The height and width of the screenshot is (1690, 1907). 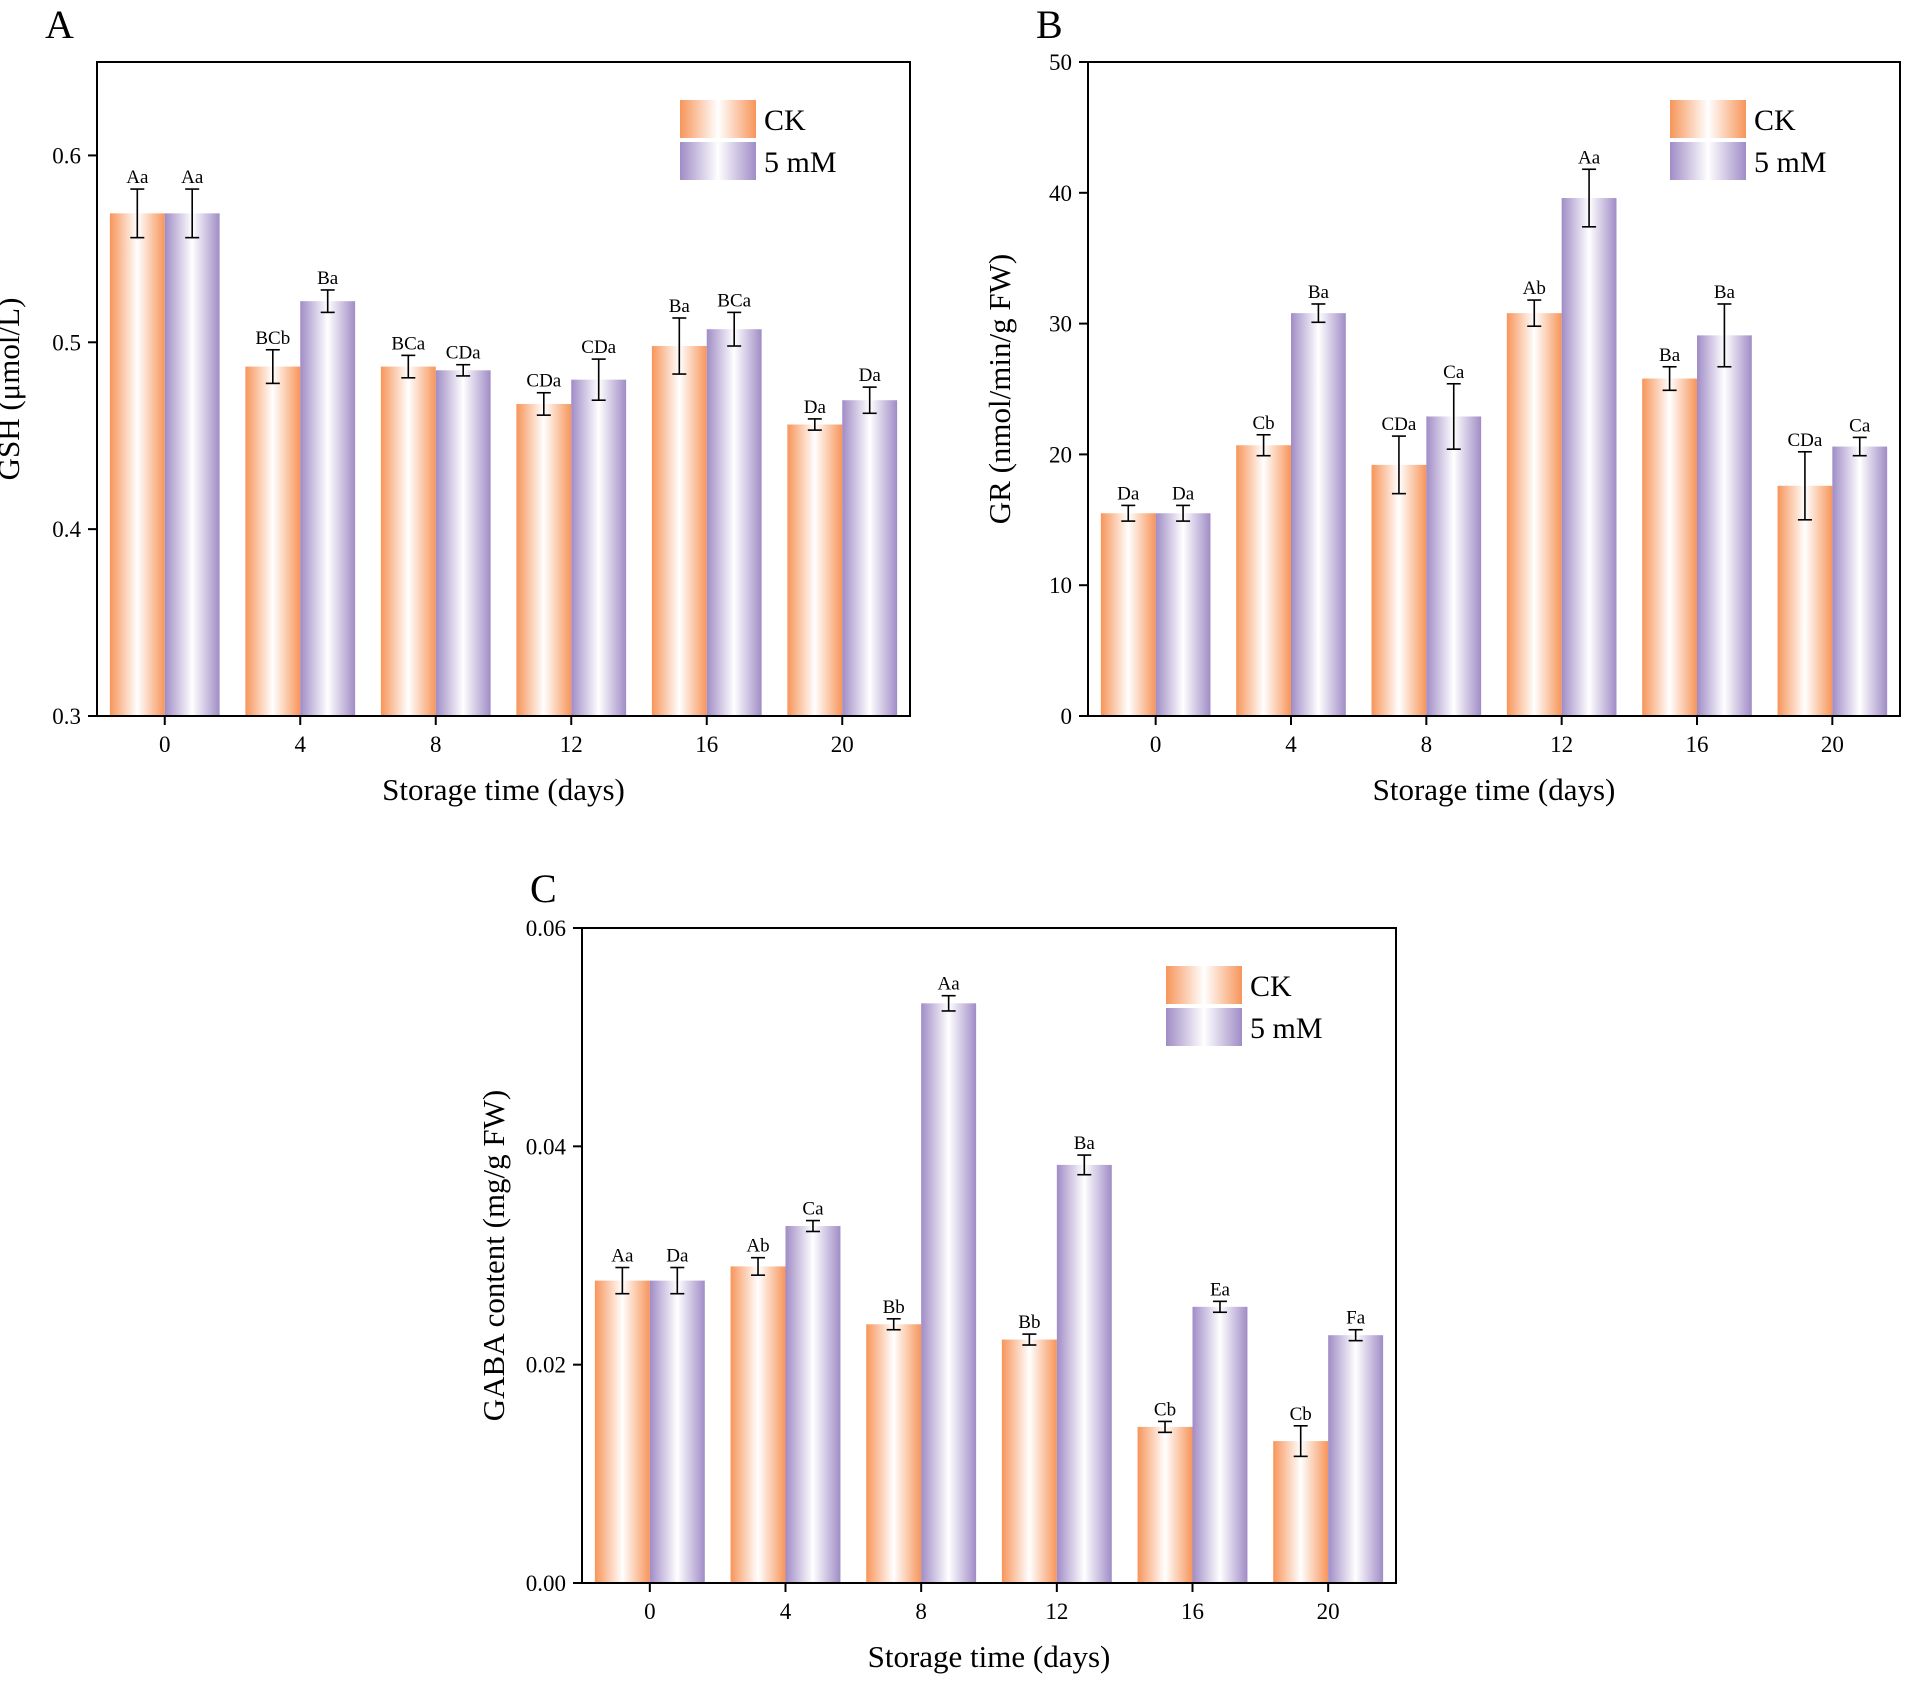 I want to click on y-tick-label: 0.04, so click(x=546, y=1146).